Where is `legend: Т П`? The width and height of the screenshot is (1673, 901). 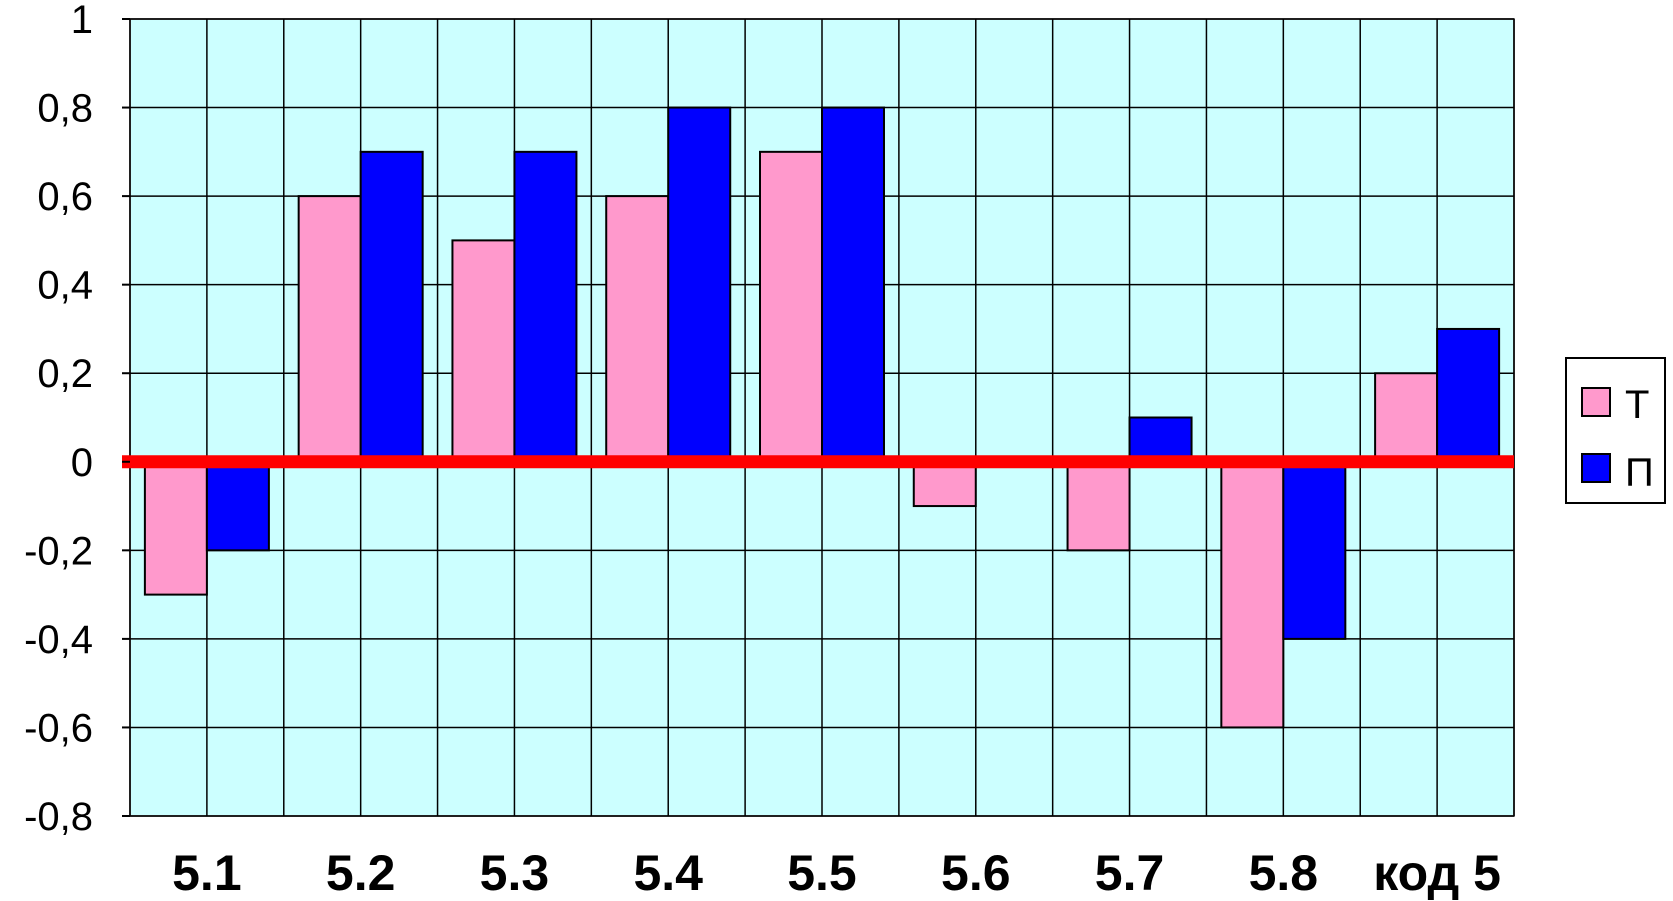 legend: Т П is located at coordinates (1615, 430).